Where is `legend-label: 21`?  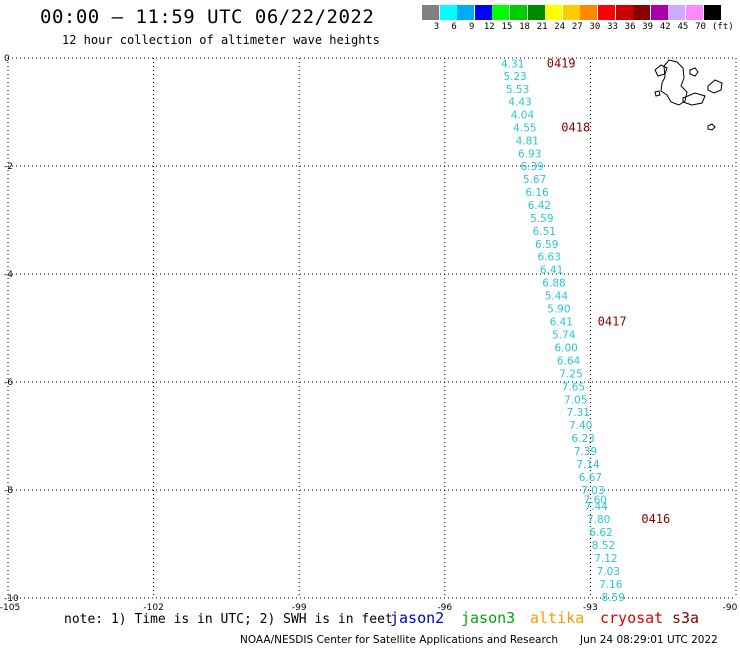
legend-label: 21 is located at coordinates (542, 27).